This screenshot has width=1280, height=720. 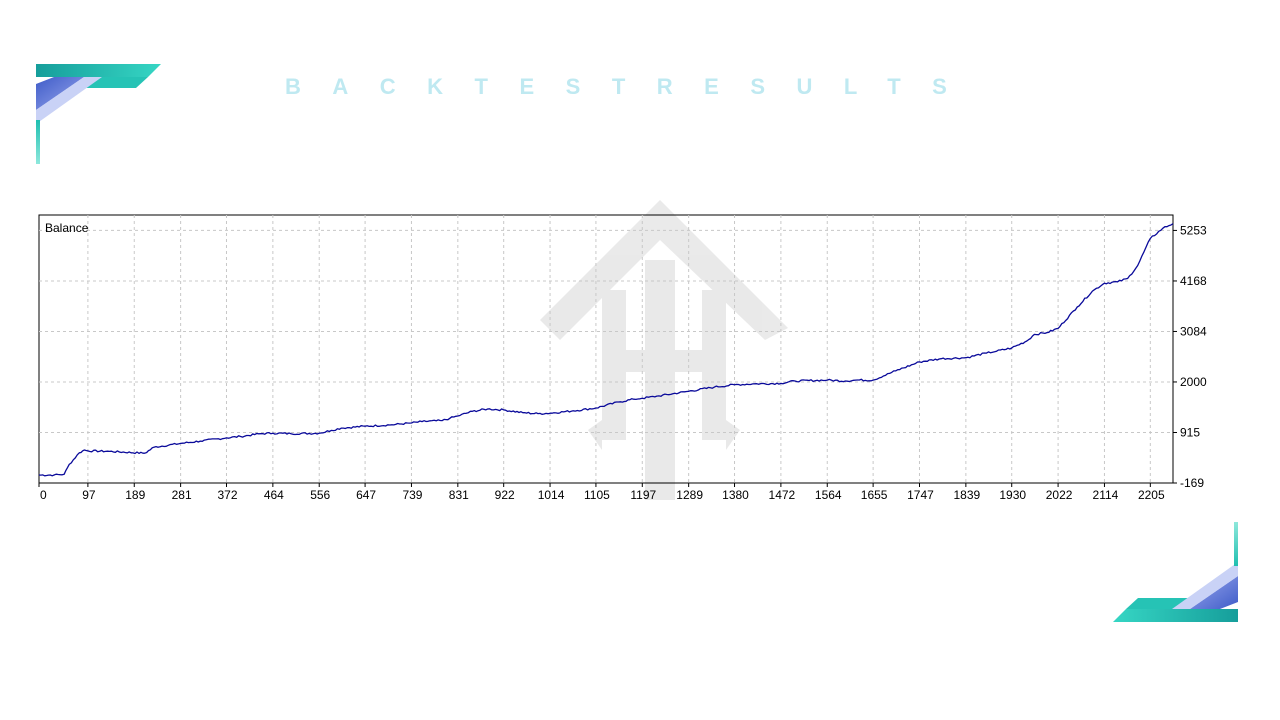 What do you see at coordinates (43, 495) in the screenshot?
I see `x-tick-label: 0` at bounding box center [43, 495].